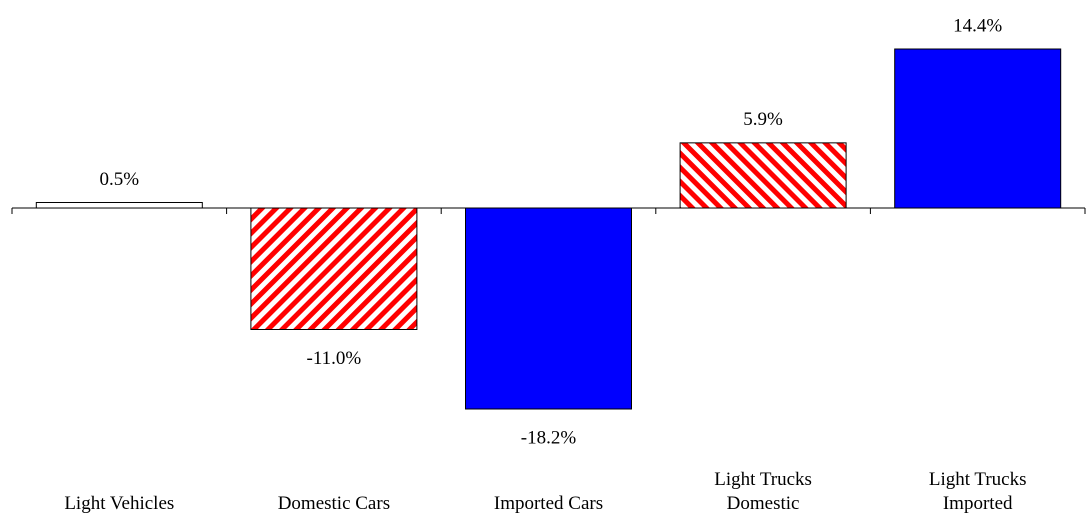  Describe the element at coordinates (334, 503) in the screenshot. I see `x-tick-label: Domestic Cars` at that location.